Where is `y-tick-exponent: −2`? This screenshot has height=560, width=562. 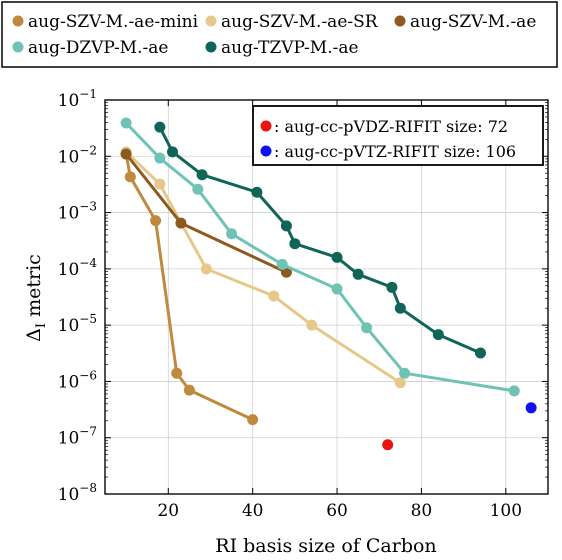
y-tick-exponent: −2 is located at coordinates (88, 150).